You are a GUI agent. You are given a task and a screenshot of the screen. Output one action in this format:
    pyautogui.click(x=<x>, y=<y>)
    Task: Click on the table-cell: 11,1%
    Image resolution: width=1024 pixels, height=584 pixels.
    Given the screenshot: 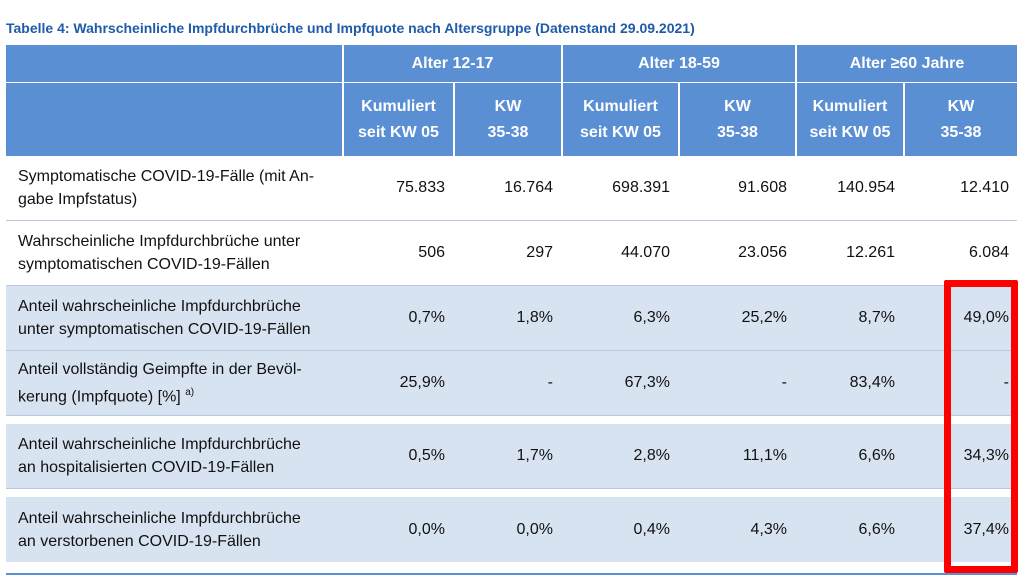 What is the action you would take?
    pyautogui.click(x=764, y=455)
    